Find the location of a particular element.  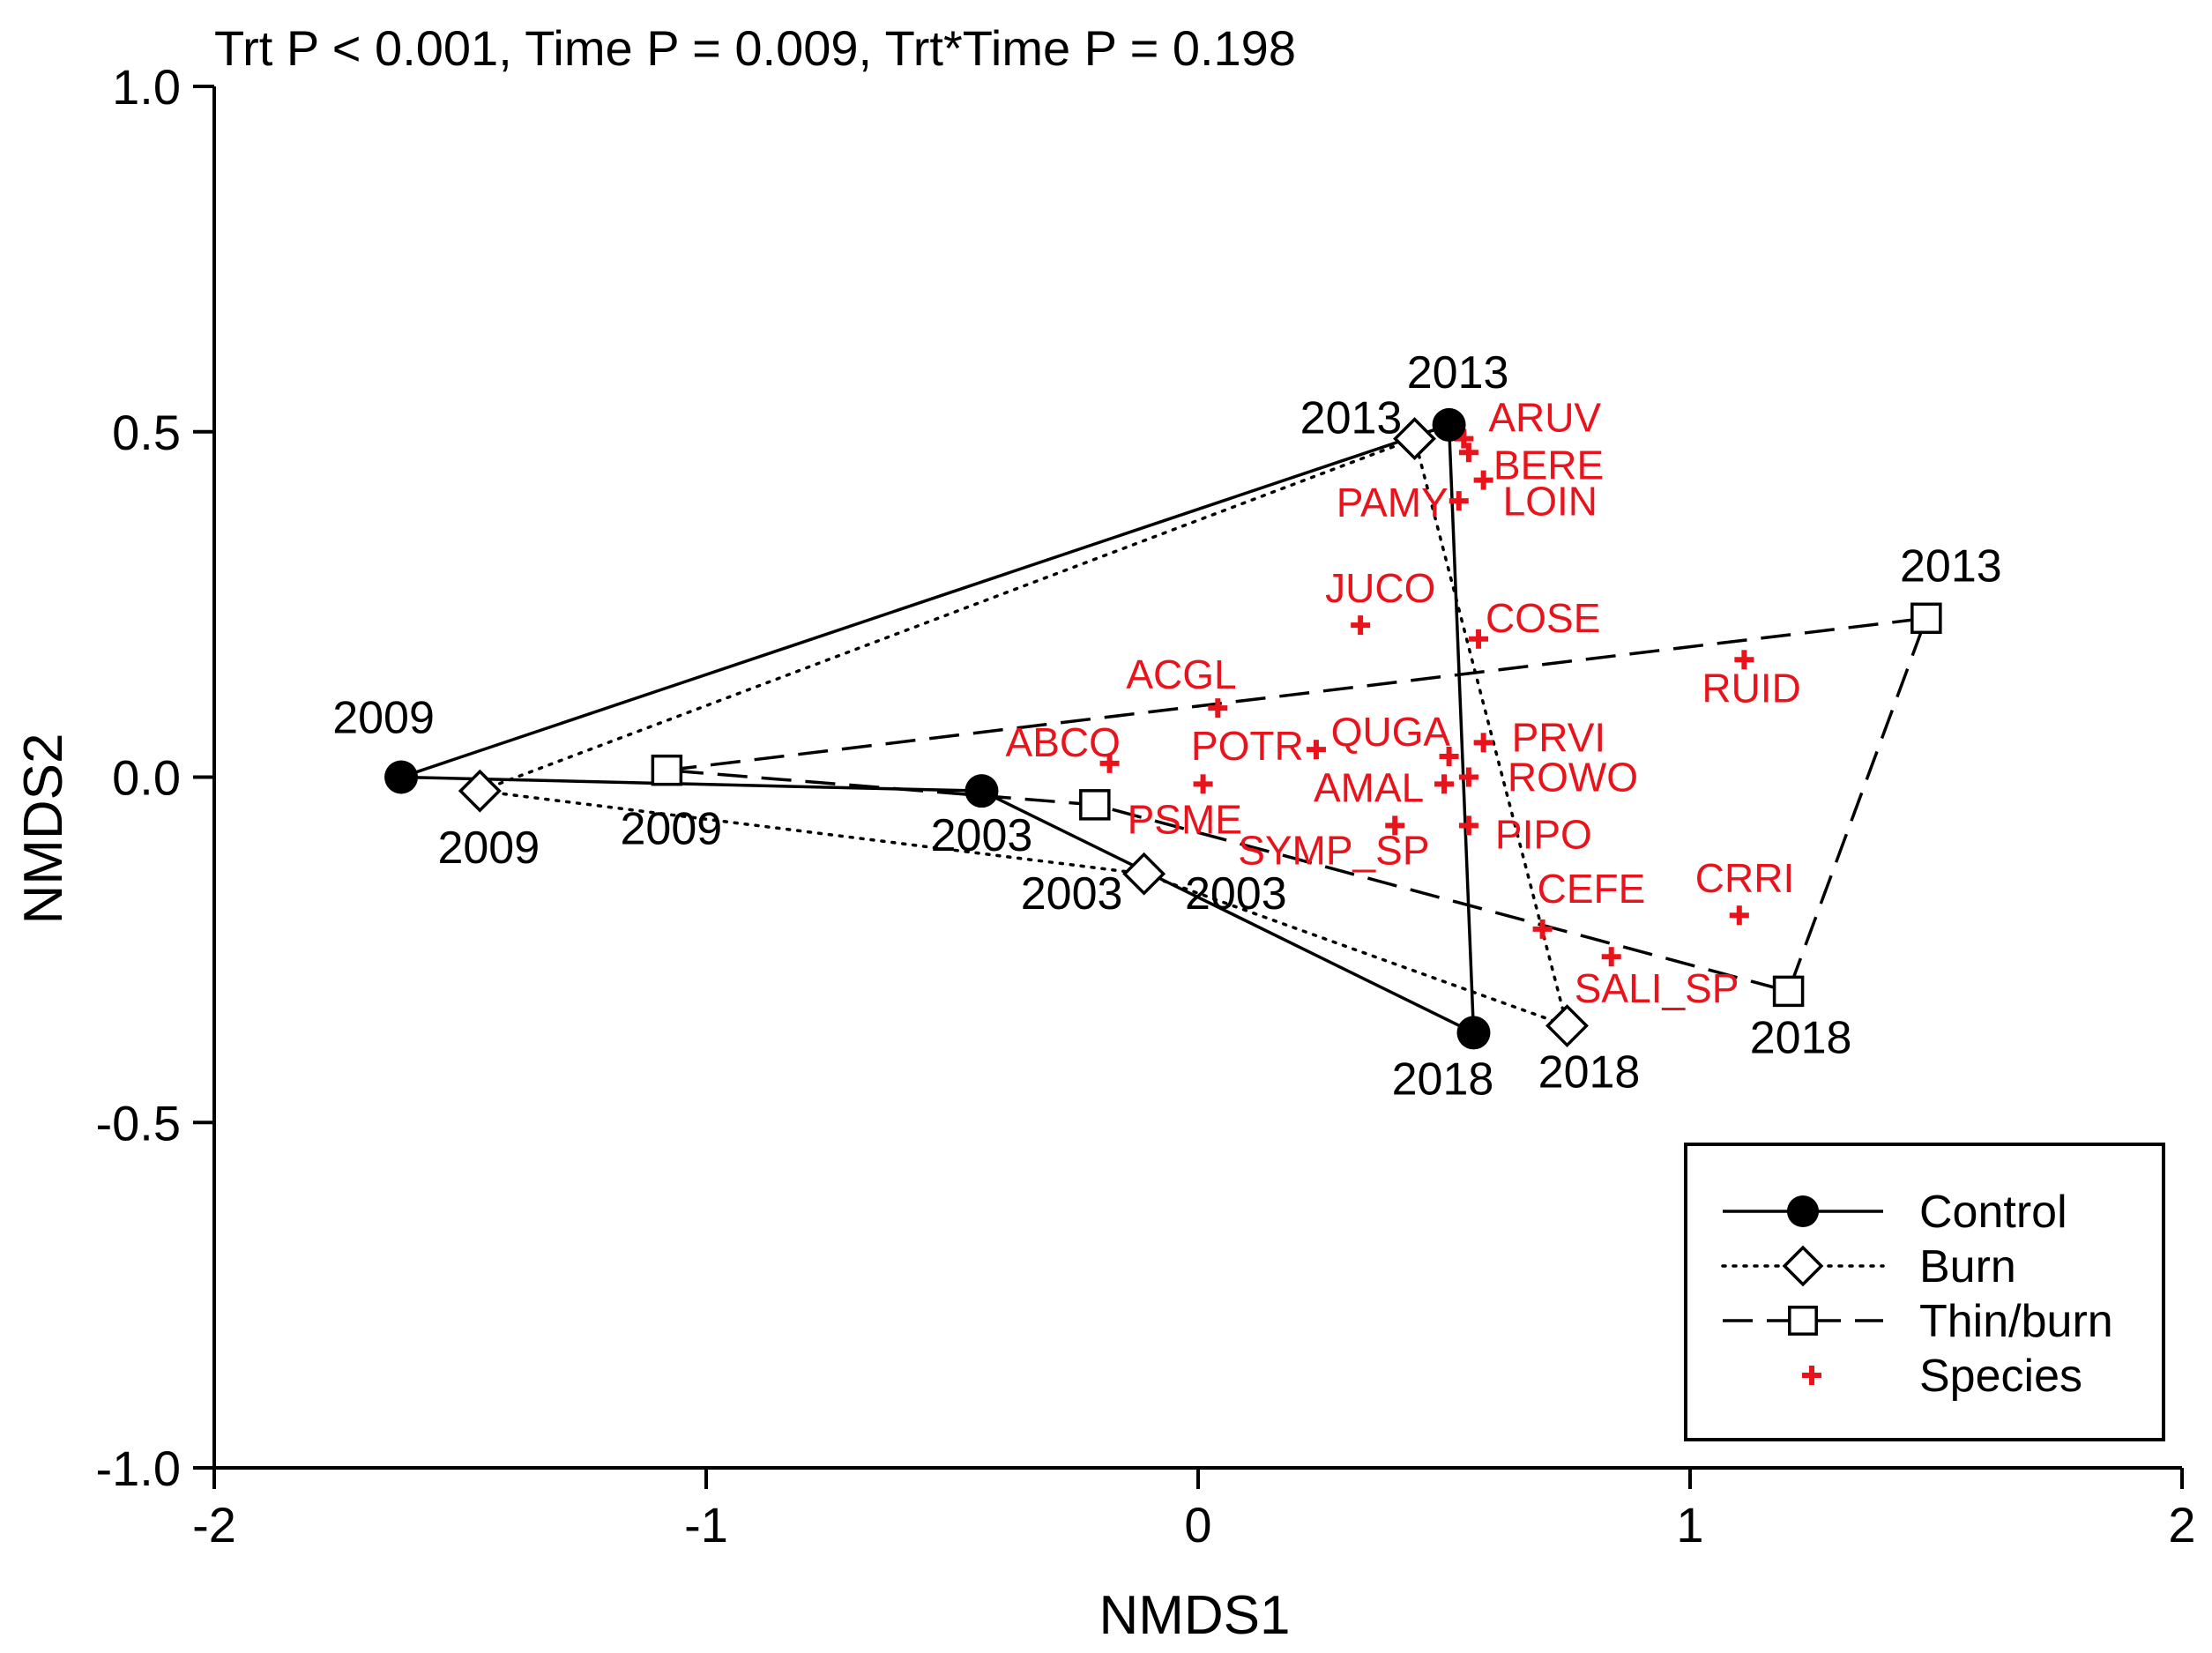

species-label: QUGA is located at coordinates (1391, 732).